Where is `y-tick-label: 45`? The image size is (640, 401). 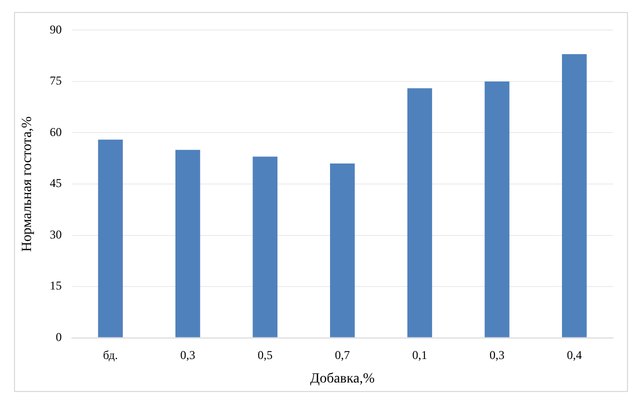
y-tick-label: 45 is located at coordinates (56, 183).